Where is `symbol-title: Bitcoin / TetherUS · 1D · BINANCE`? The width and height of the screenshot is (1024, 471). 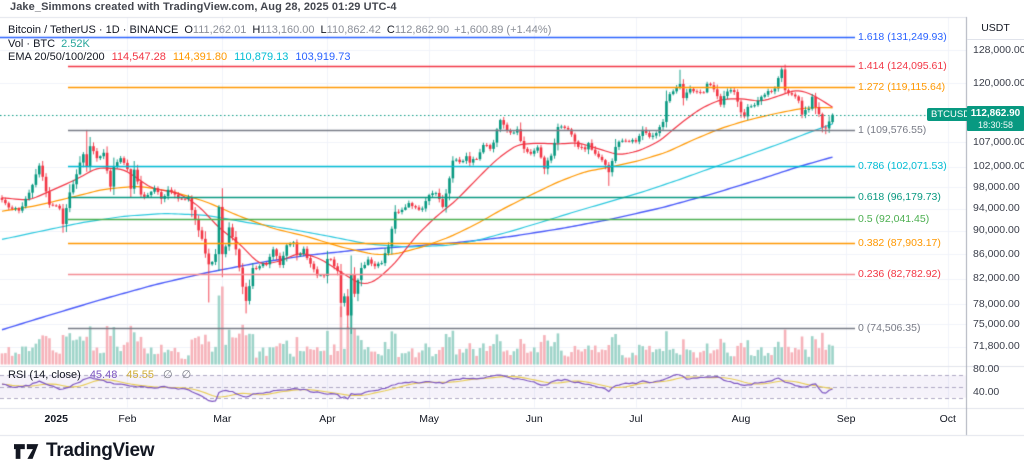 symbol-title: Bitcoin / TetherUS · 1D · BINANCE is located at coordinates (93, 30).